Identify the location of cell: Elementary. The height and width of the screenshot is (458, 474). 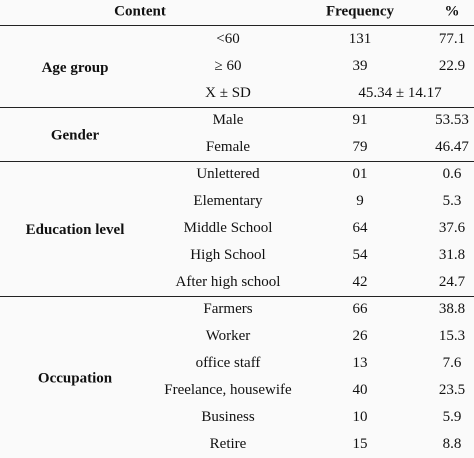
(228, 201).